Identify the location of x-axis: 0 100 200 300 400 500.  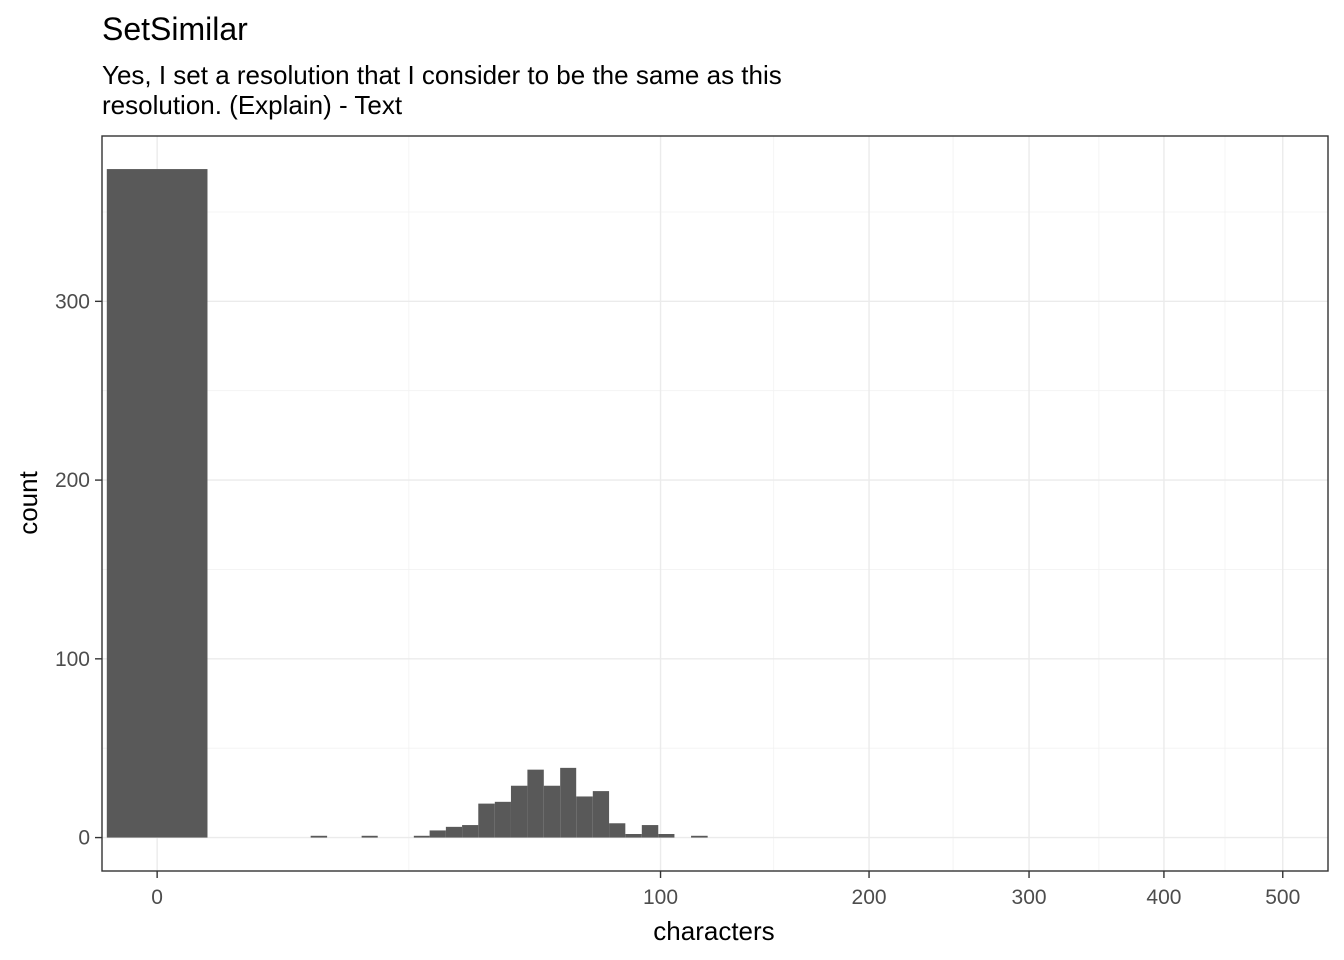
(725, 890).